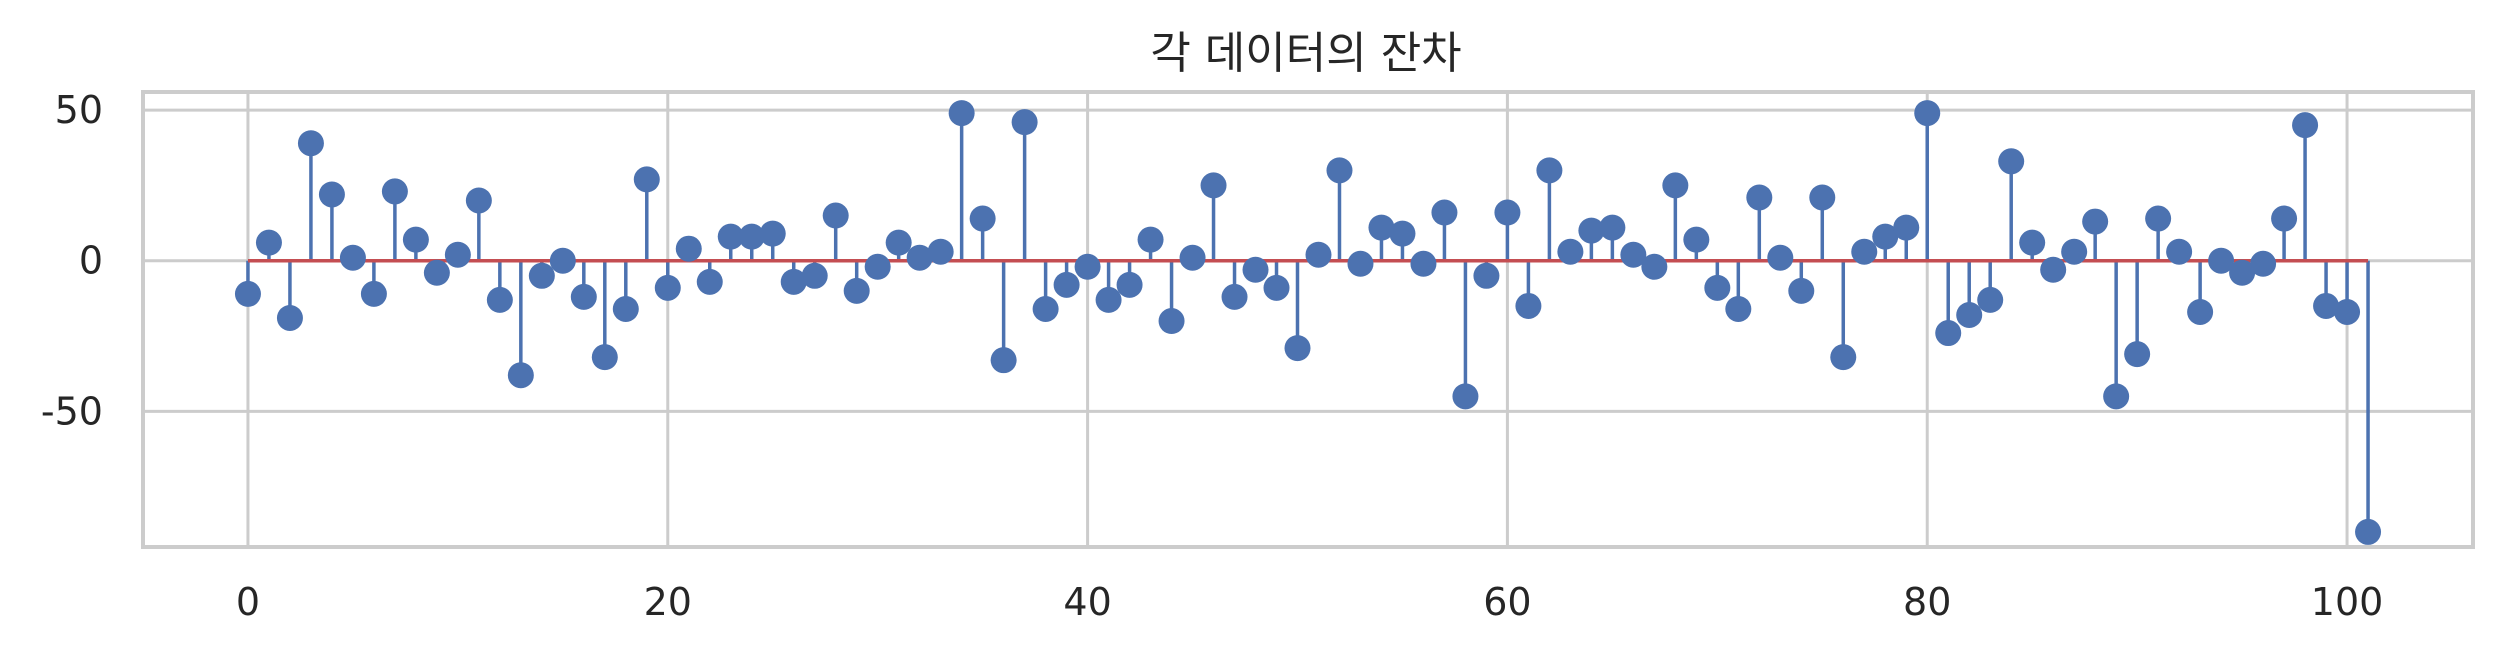  What do you see at coordinates (1927, 602) in the screenshot?
I see `x-tick-label: 80` at bounding box center [1927, 602].